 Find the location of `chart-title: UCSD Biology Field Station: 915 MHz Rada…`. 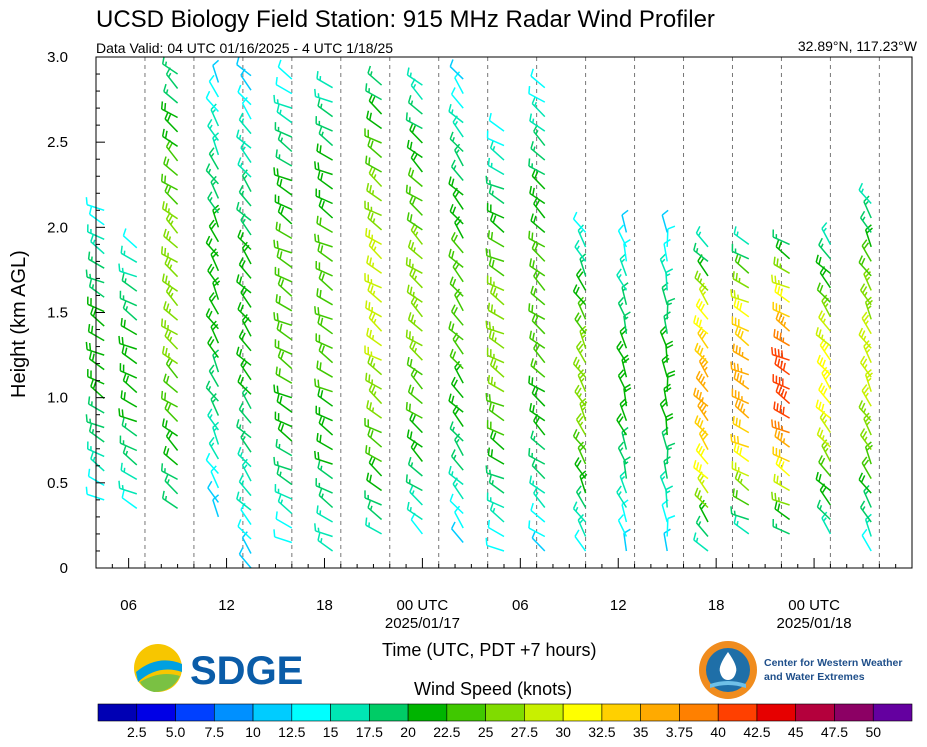

chart-title: UCSD Biology Field Station: 915 MHz Rada… is located at coordinates (405, 19).